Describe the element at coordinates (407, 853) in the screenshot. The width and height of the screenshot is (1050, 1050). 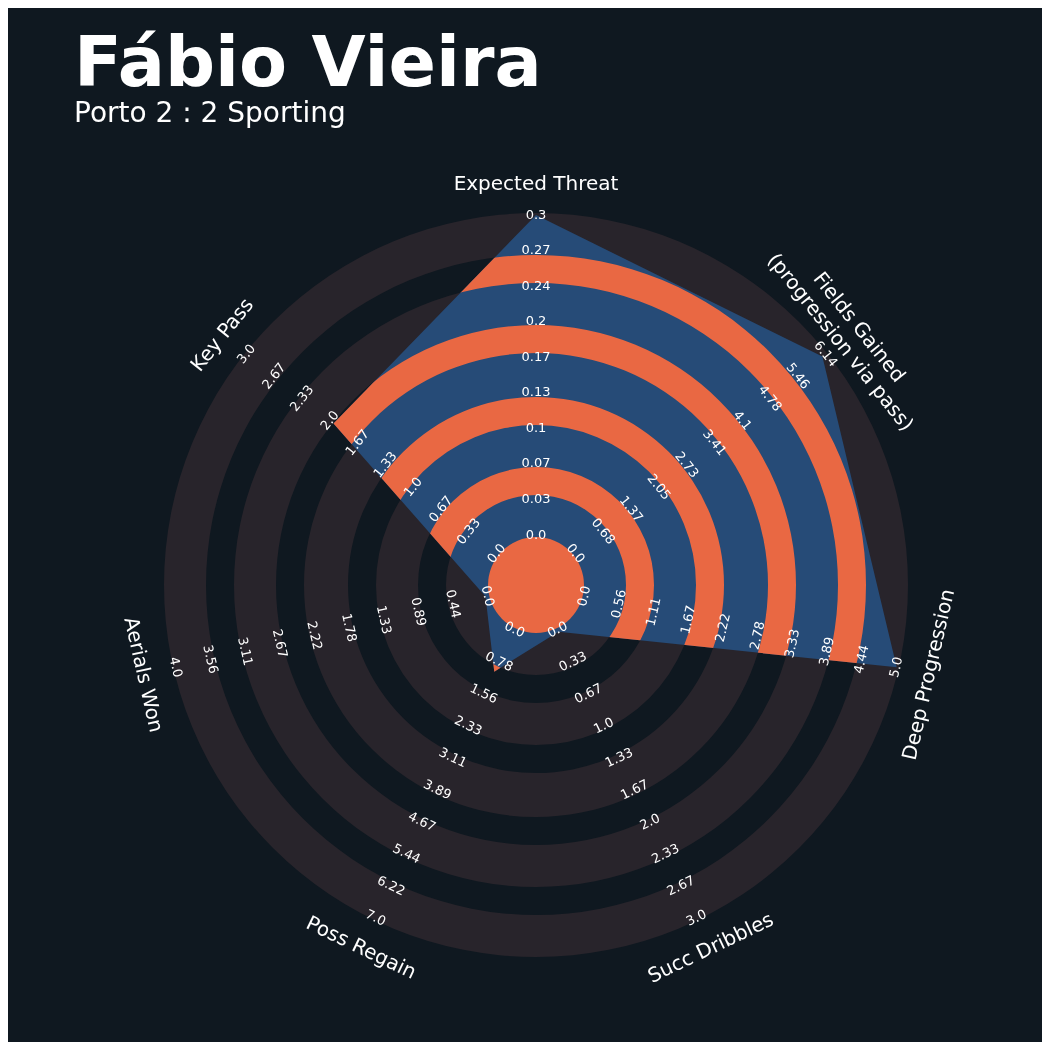
I see `text: 5.44` at that location.